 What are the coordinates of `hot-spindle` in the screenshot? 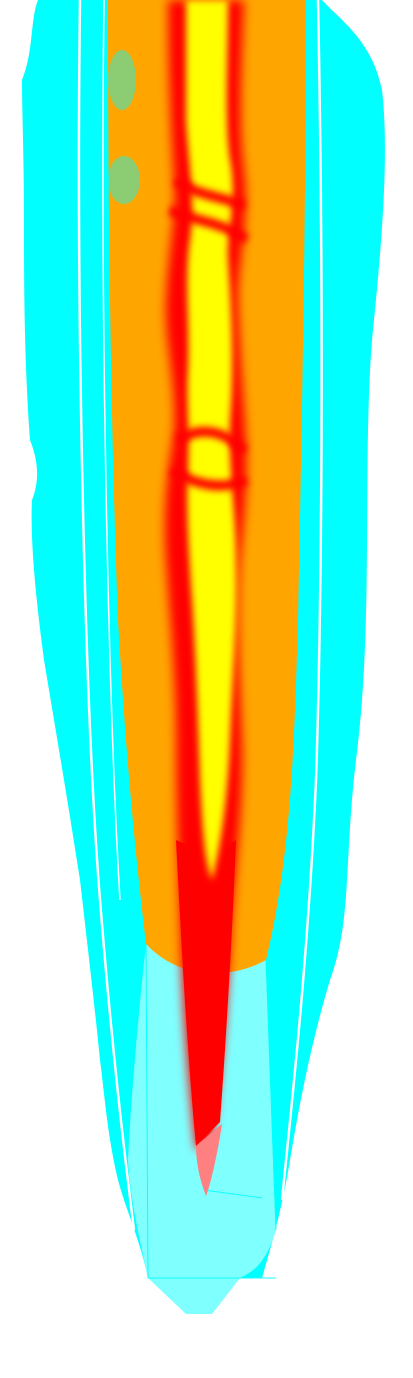 It's located at (206, 993).